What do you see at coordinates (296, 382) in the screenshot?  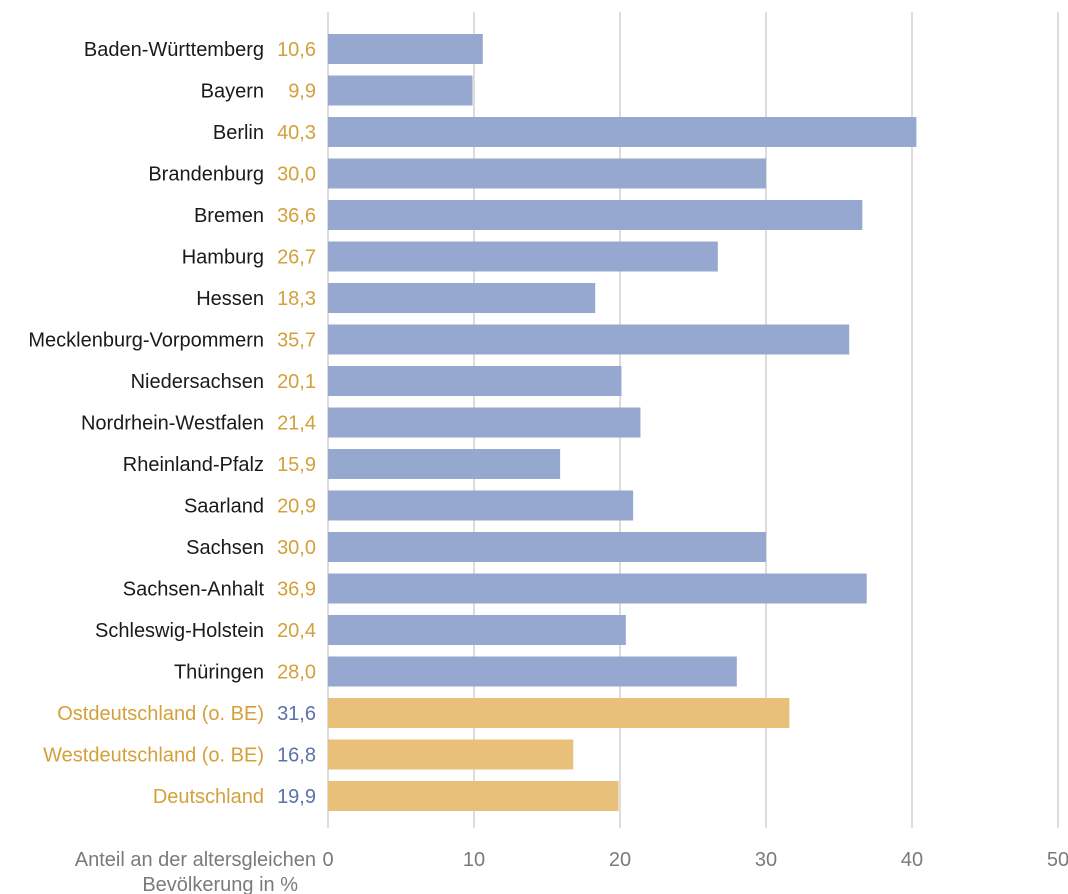 I see `value-label: 20,1` at bounding box center [296, 382].